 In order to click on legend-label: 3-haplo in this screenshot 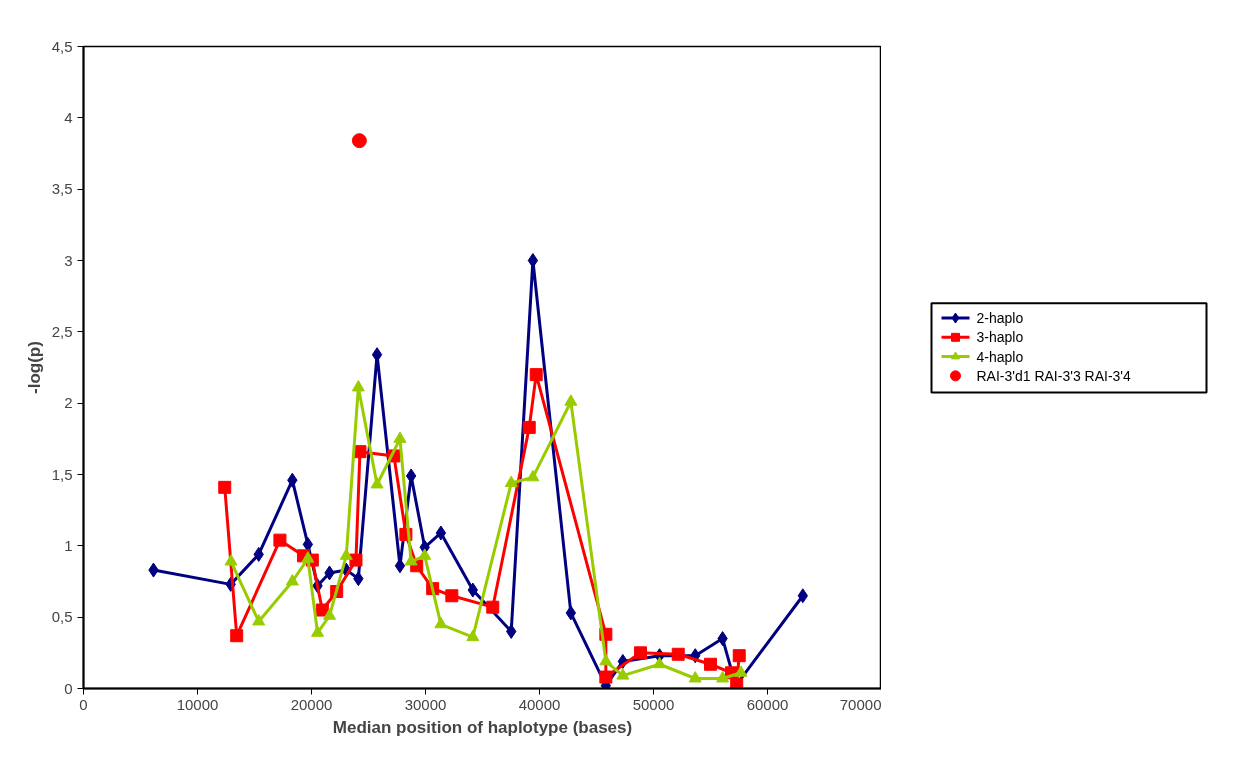, I will do `click(1000, 337)`.